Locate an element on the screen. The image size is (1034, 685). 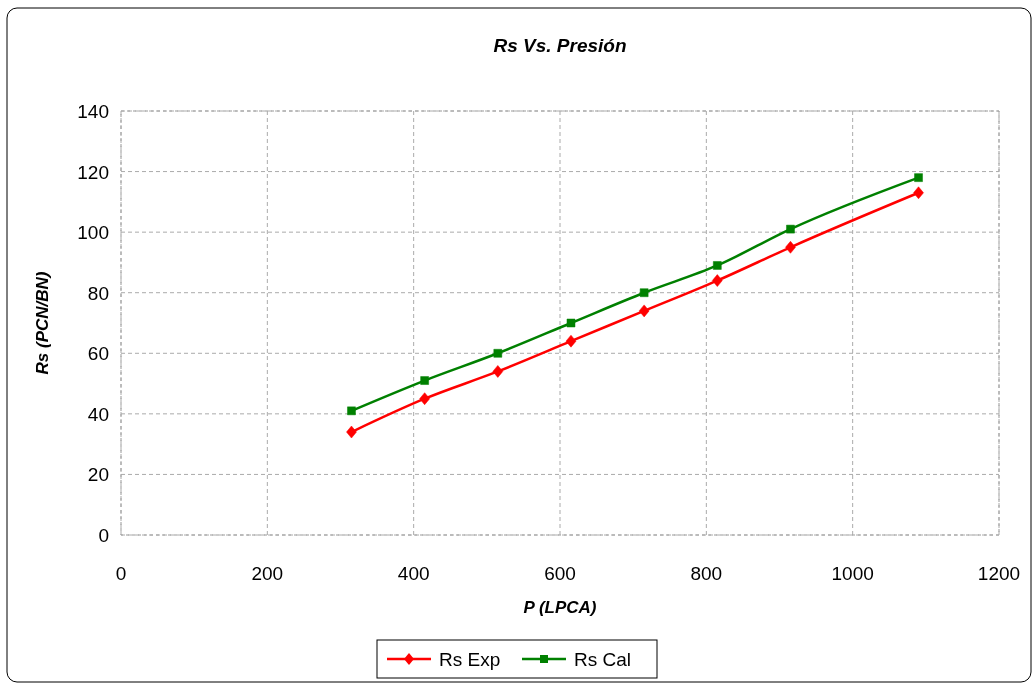
x-tick-label: 400 is located at coordinates (413, 573).